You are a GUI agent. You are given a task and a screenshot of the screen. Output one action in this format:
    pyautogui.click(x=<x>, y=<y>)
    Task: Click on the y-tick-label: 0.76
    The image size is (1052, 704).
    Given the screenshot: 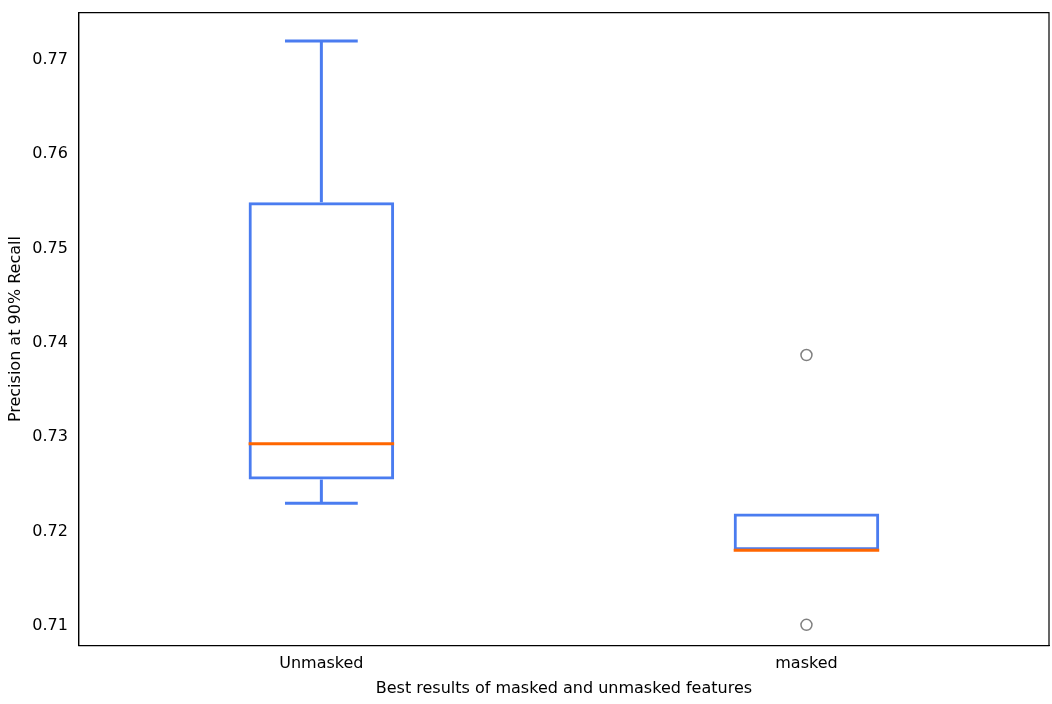 What is the action you would take?
    pyautogui.click(x=50, y=153)
    